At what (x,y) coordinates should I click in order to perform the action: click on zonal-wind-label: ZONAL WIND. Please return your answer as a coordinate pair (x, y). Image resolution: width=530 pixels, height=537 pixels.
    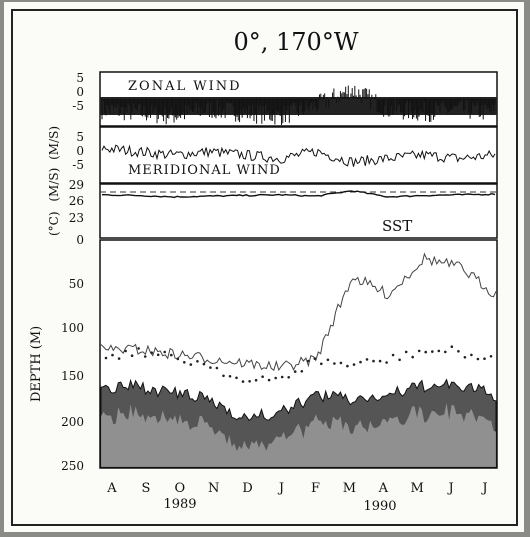
    Looking at the image, I should click on (185, 86).